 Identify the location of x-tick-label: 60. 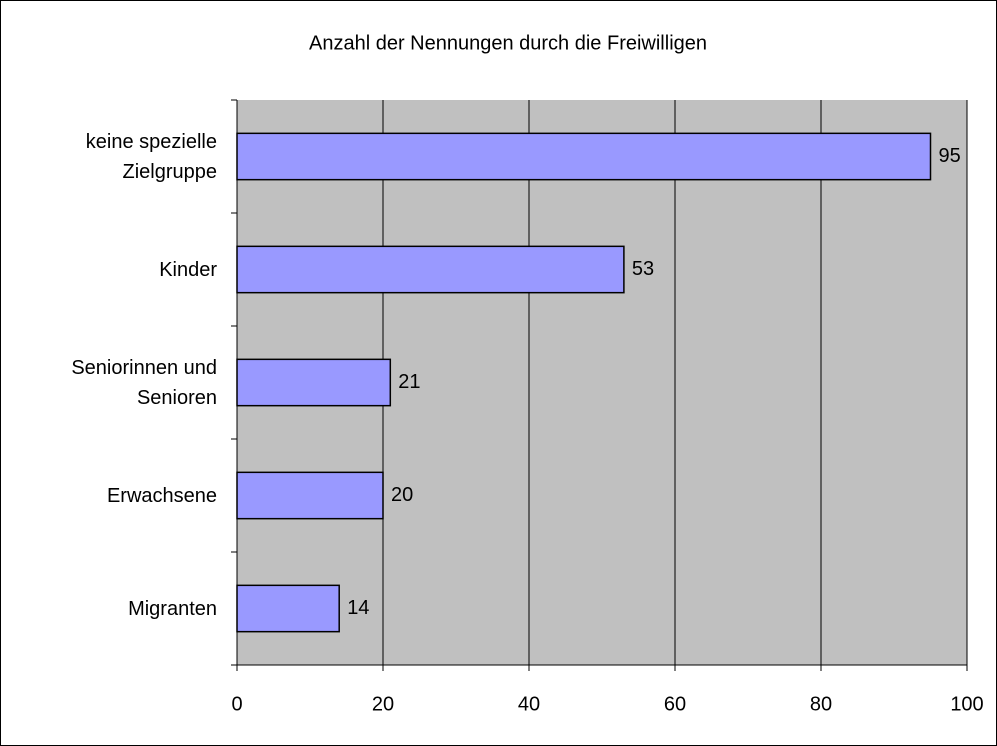
(675, 704).